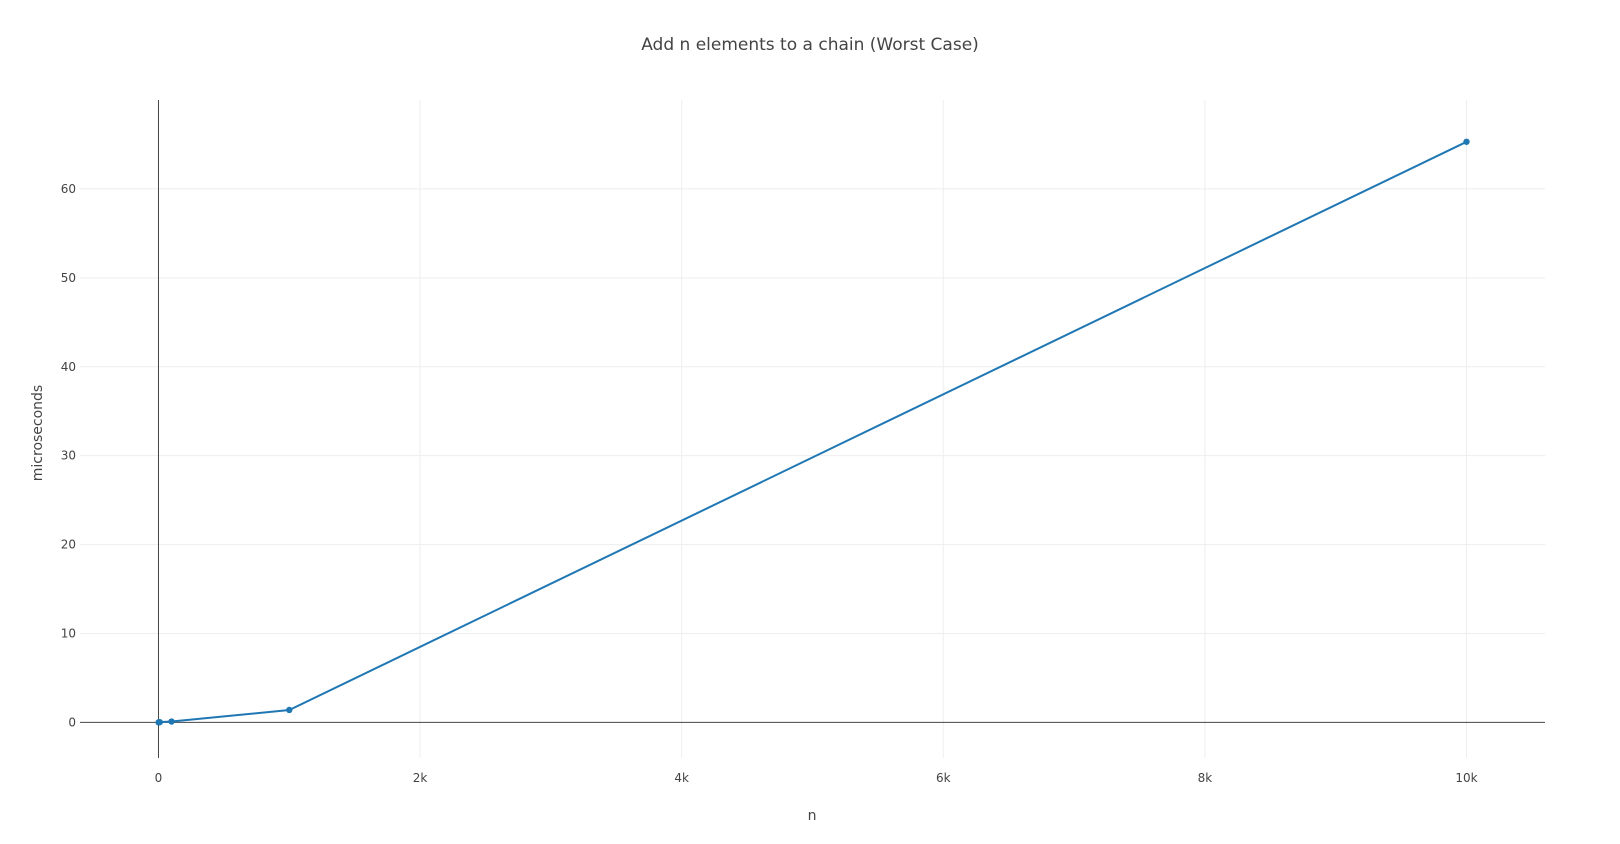  Describe the element at coordinates (812, 816) in the screenshot. I see `x-axis-title: n` at that location.